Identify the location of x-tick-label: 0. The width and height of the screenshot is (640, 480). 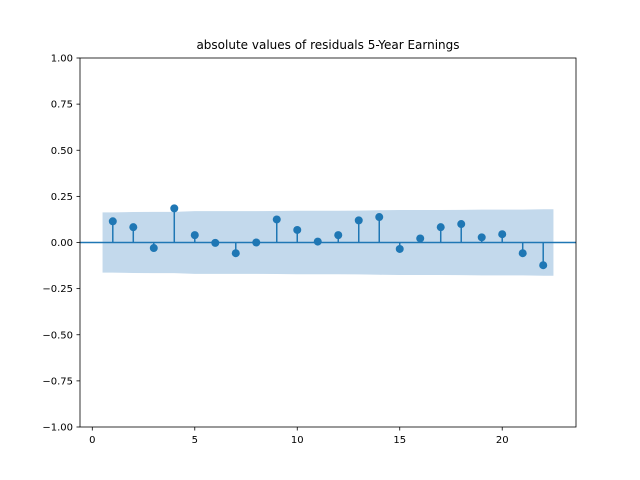
(92, 440).